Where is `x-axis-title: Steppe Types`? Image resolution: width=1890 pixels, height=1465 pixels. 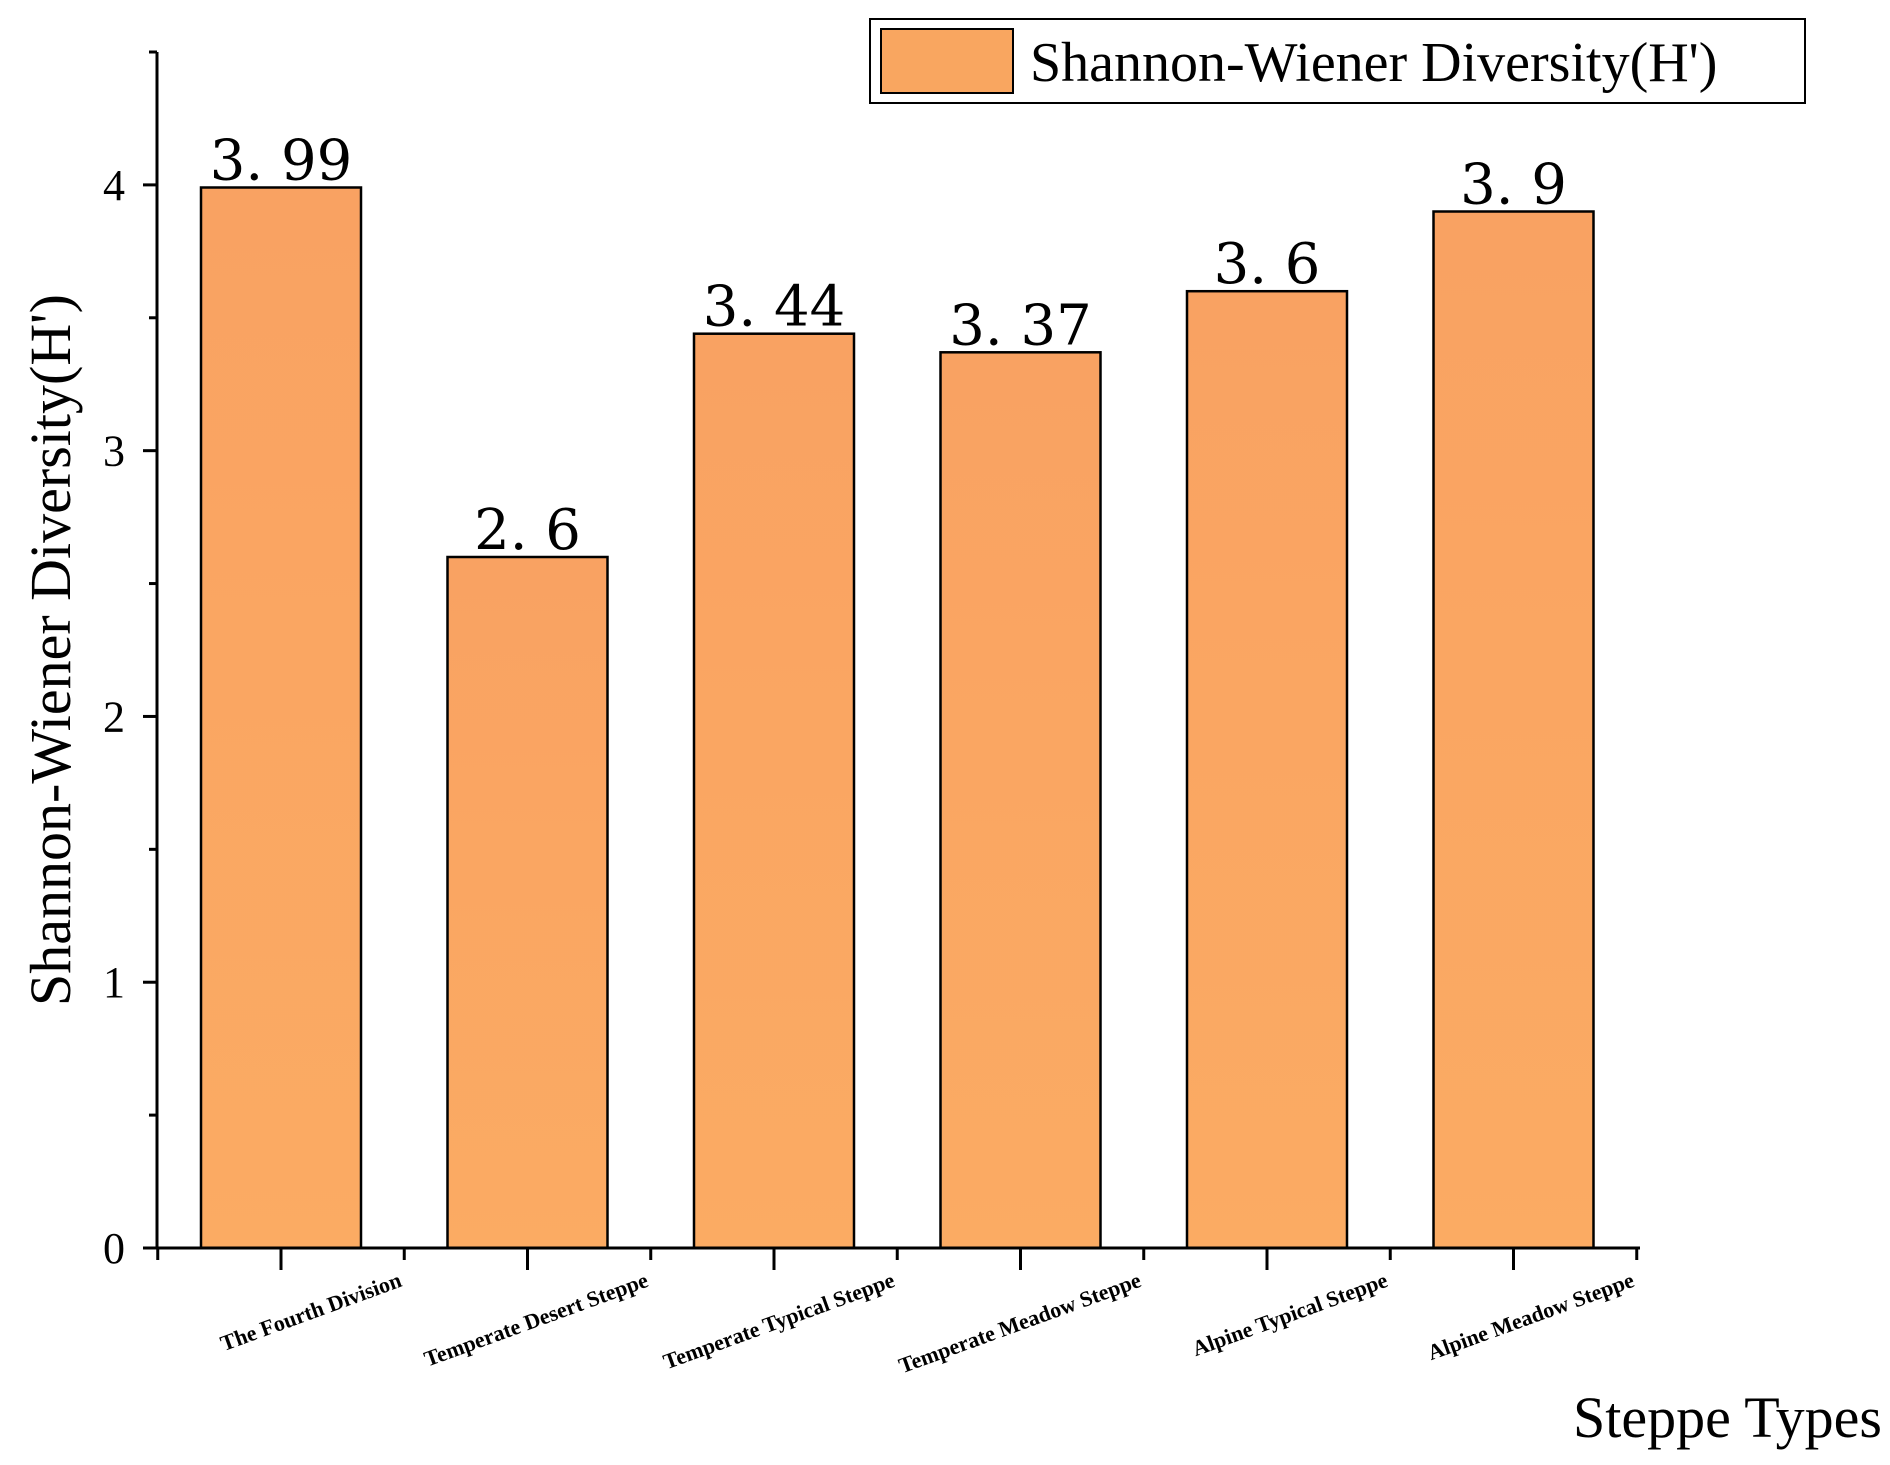
x-axis-title: Steppe Types is located at coordinates (1727, 1417).